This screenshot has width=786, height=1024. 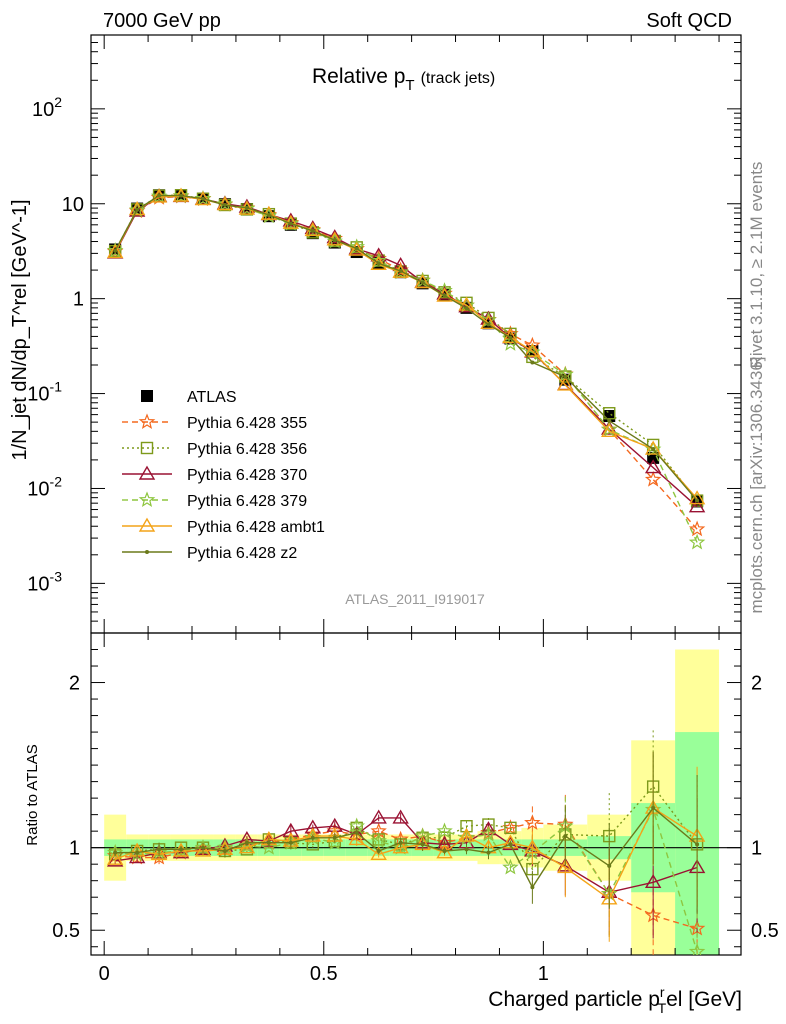 What do you see at coordinates (214, 500) in the screenshot?
I see `legend-entry-4: Pythia 6.428 379` at bounding box center [214, 500].